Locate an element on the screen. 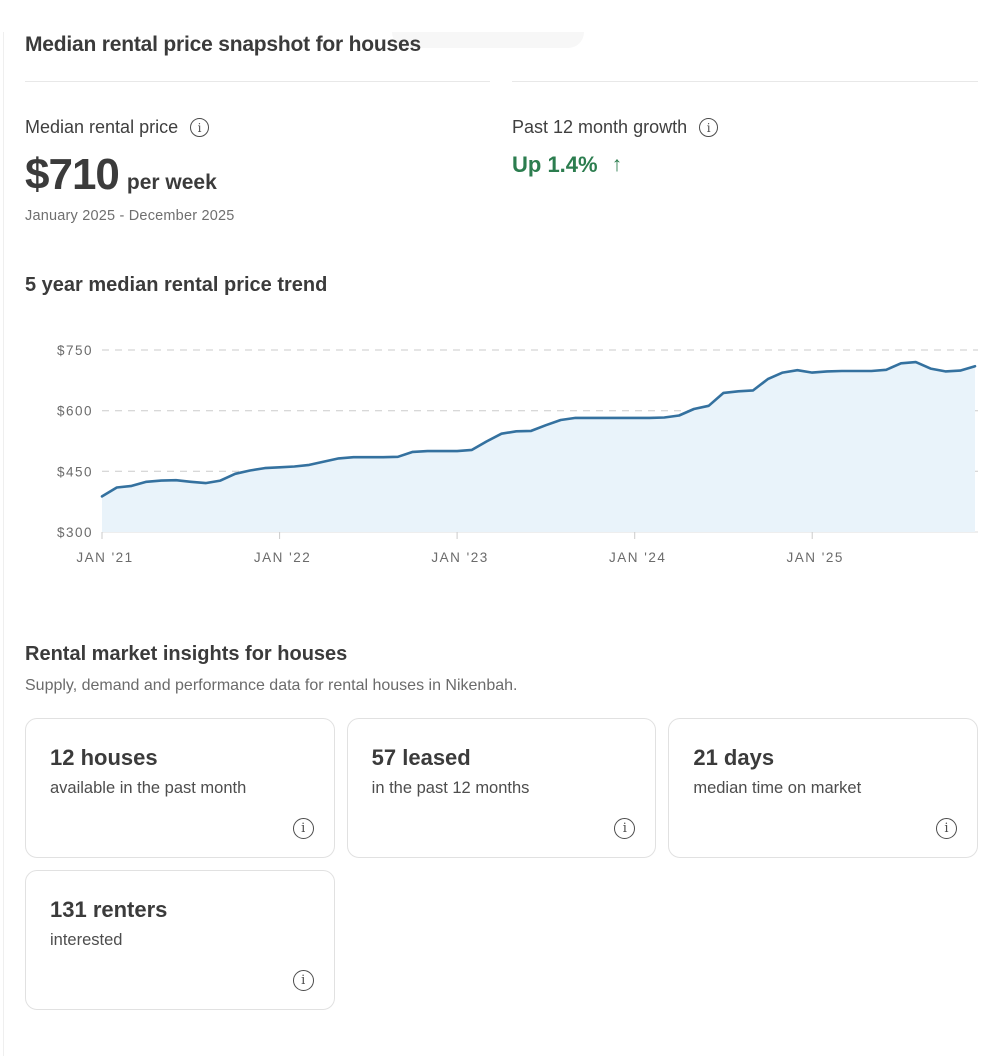  y-axis-label: $600 is located at coordinates (75, 411).